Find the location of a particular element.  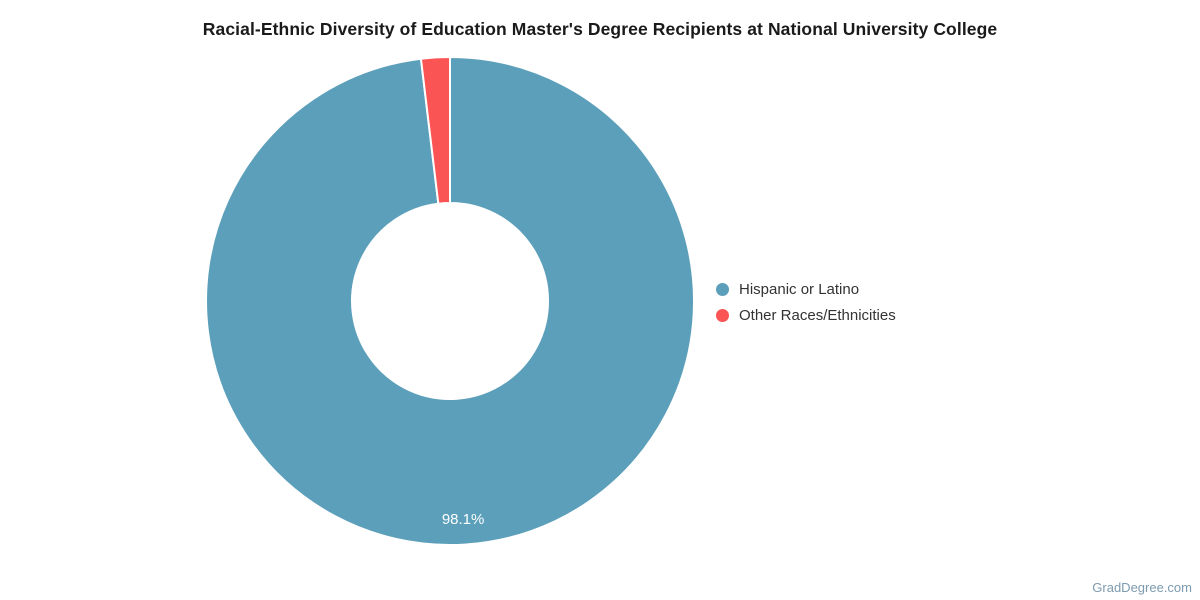

legend-item-label: Hispanic or Latino is located at coordinates (799, 289).